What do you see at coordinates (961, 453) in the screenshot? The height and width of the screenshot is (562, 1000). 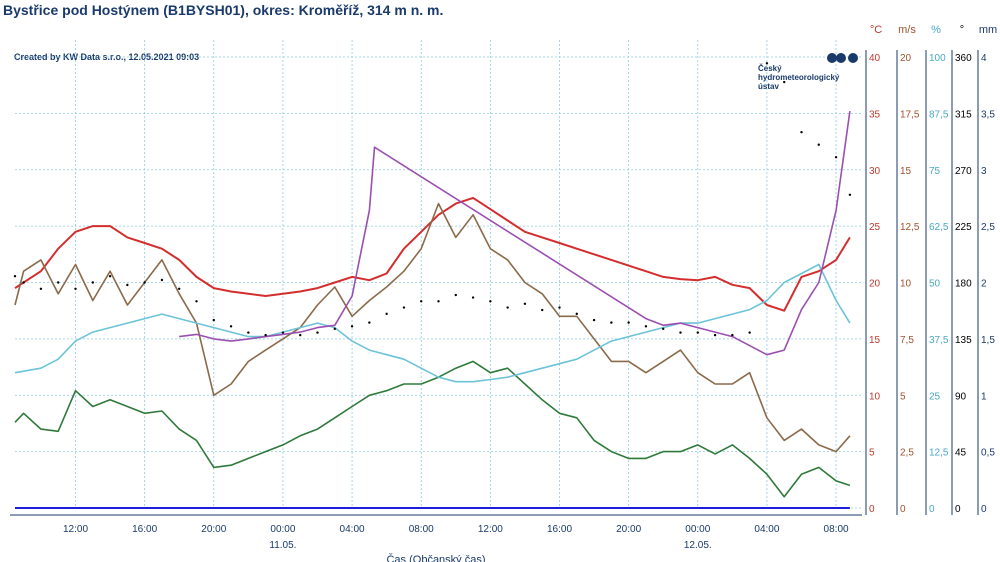 I see `y-tick-label: 45` at bounding box center [961, 453].